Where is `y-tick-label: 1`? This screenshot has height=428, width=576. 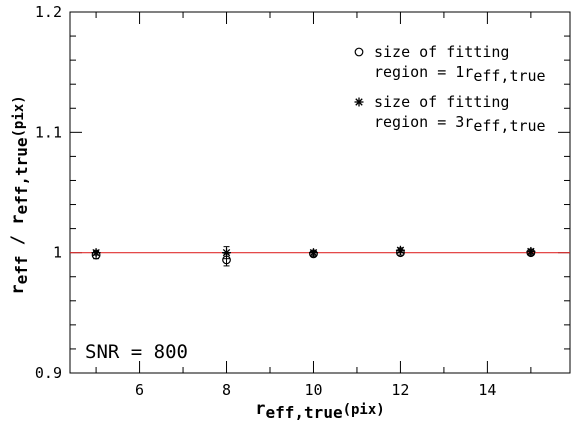 y-tick-label: 1 is located at coordinates (57, 253).